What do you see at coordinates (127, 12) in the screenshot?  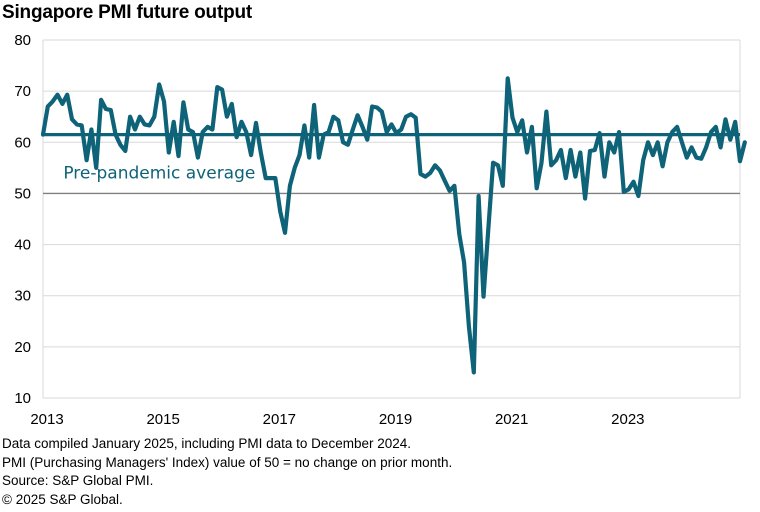 I see `chart-title: Singapore PMI future output` at bounding box center [127, 12].